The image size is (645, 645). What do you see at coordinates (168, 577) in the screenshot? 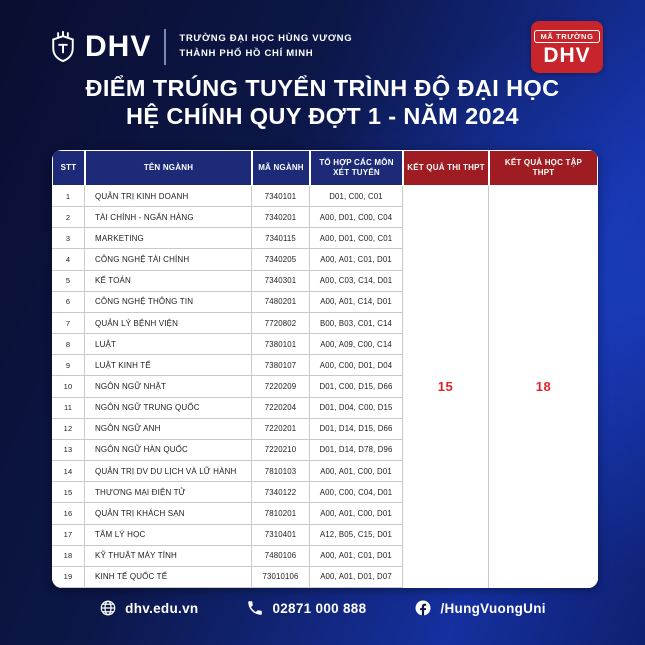
I see `major-name: KINH TẾ QUỐC TẾ` at bounding box center [168, 577].